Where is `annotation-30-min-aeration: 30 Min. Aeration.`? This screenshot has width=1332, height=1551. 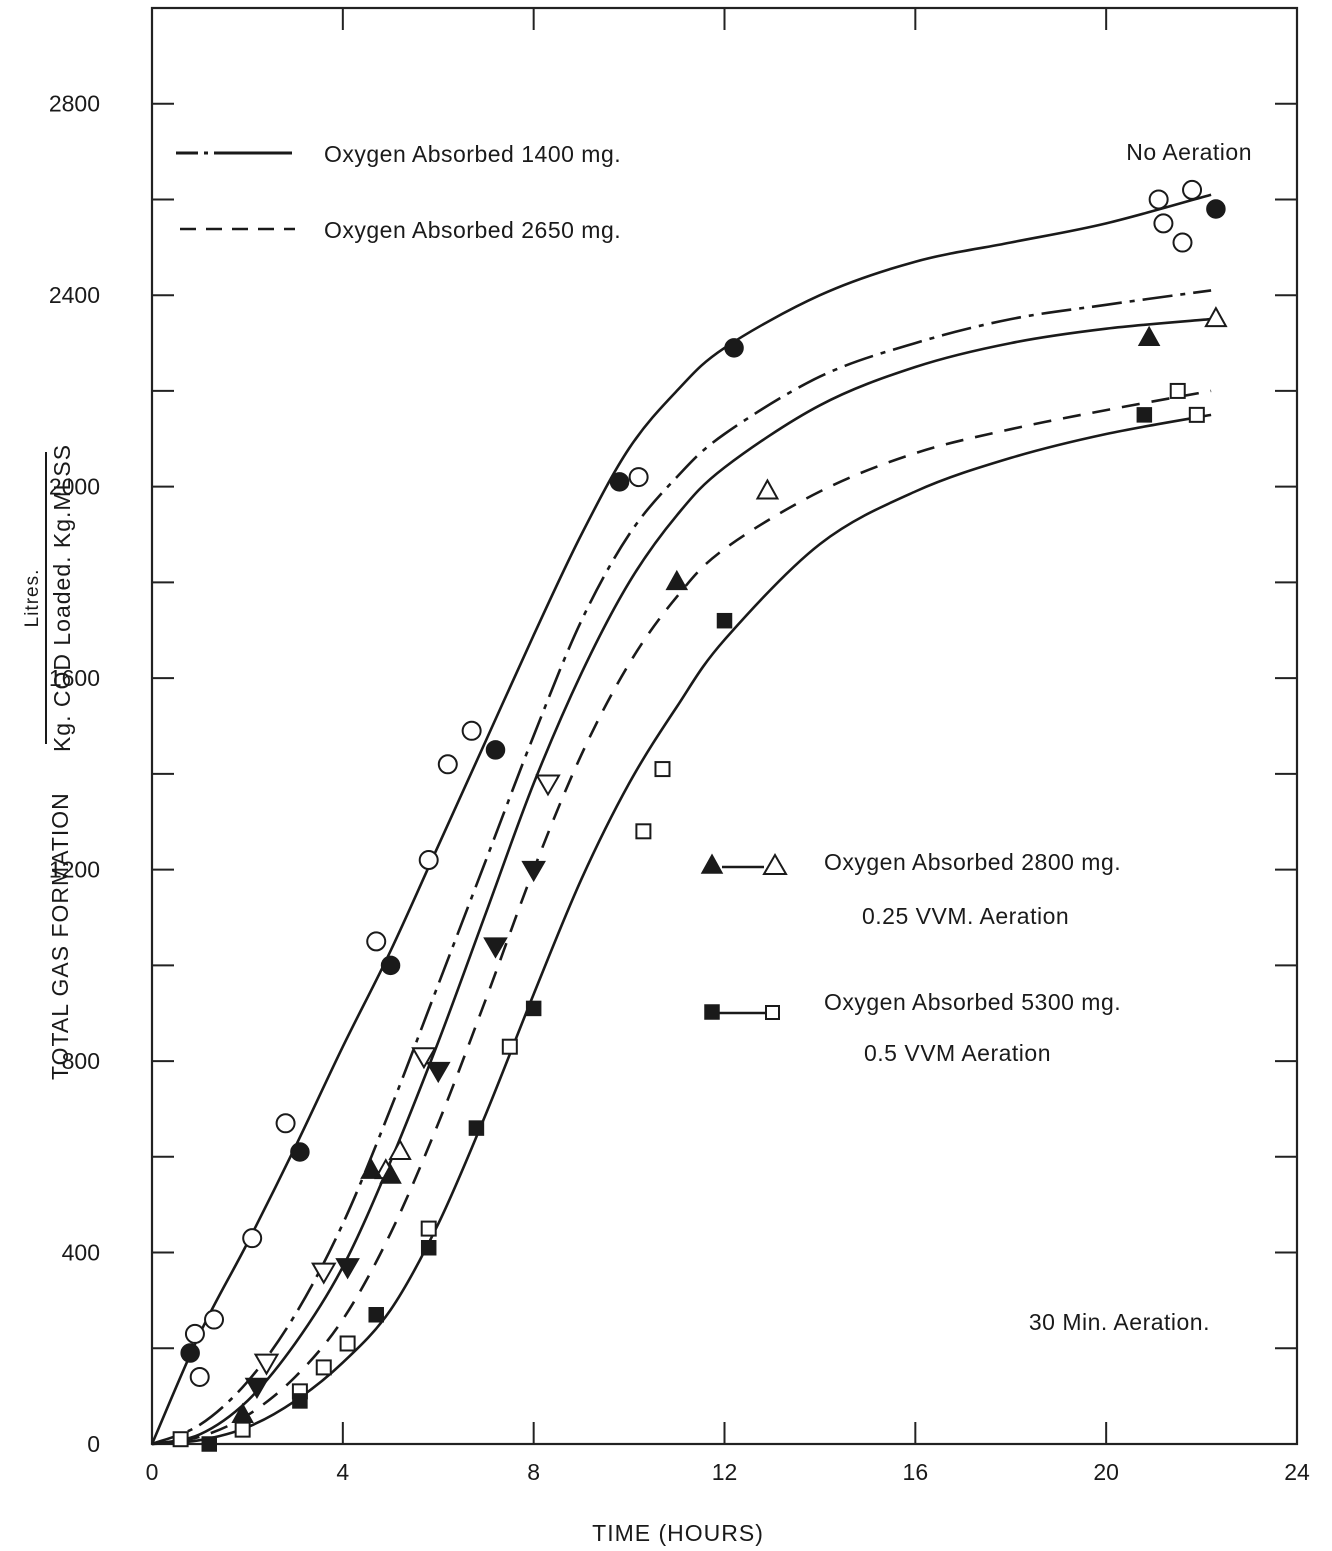 annotation-30-min-aeration: 30 Min. Aeration. is located at coordinates (1119, 1322).